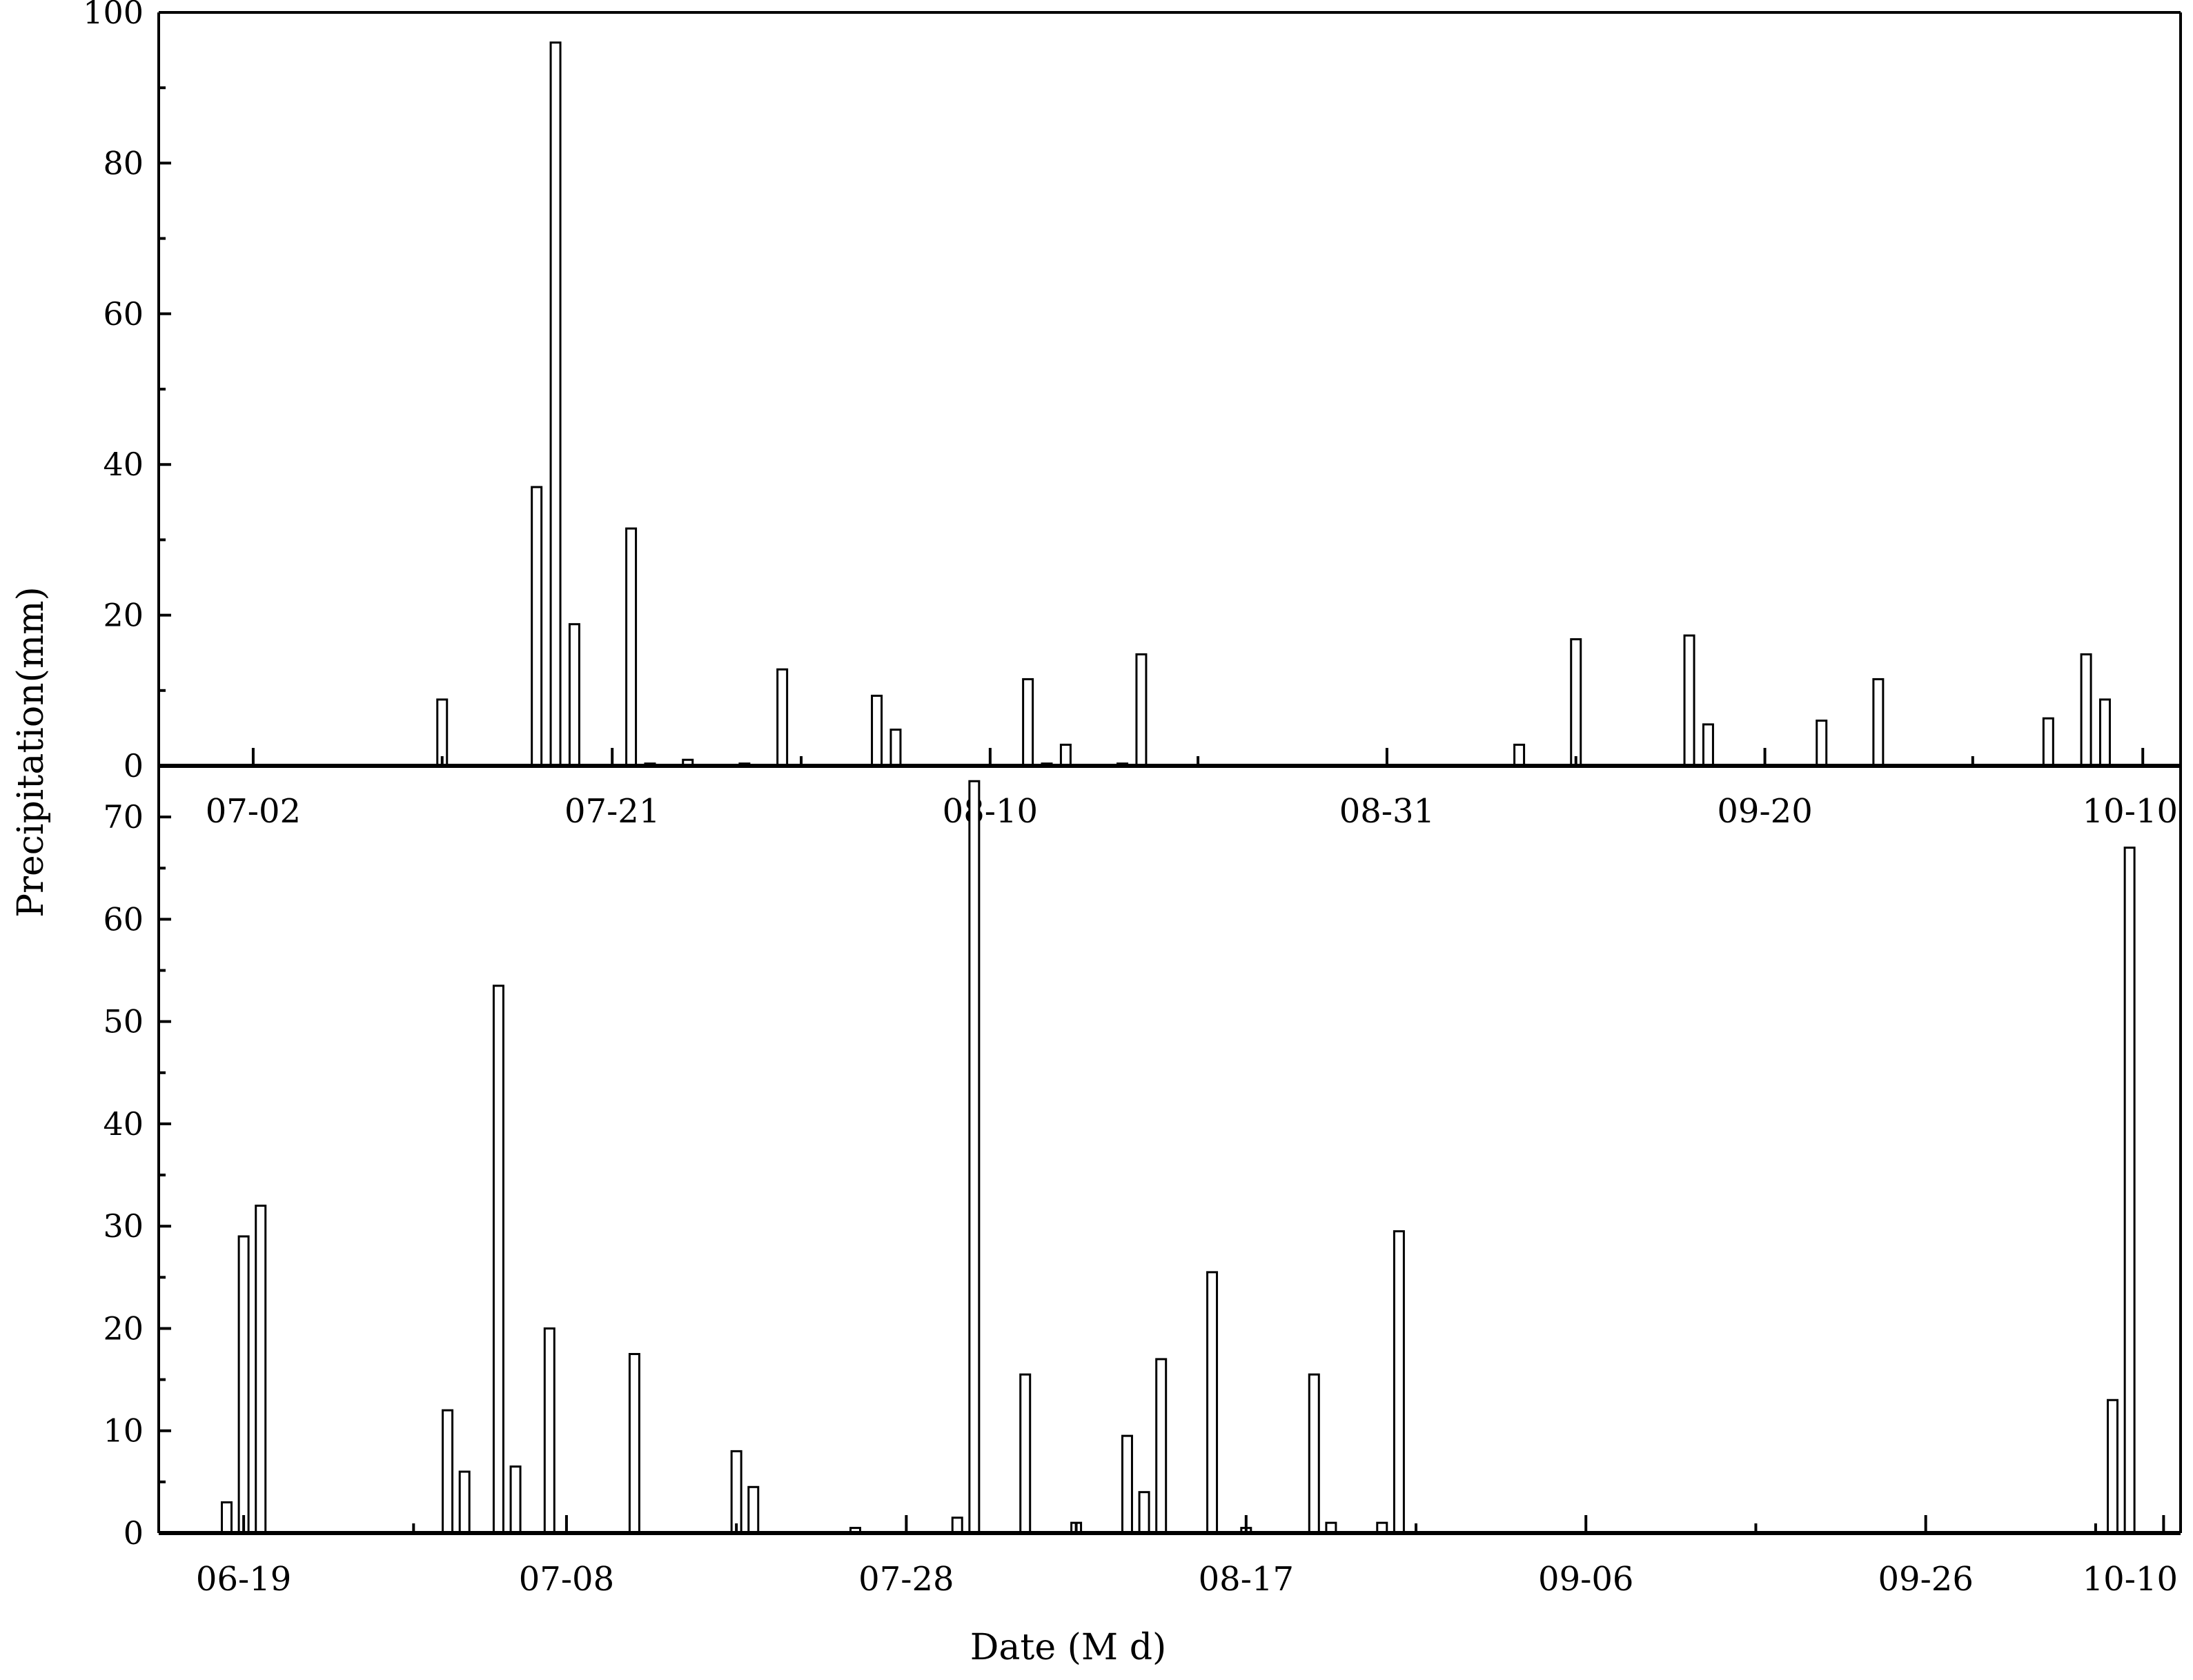 This screenshot has height=1680, width=2193. I want to click on x-tick-label: 07-02, so click(253, 811).